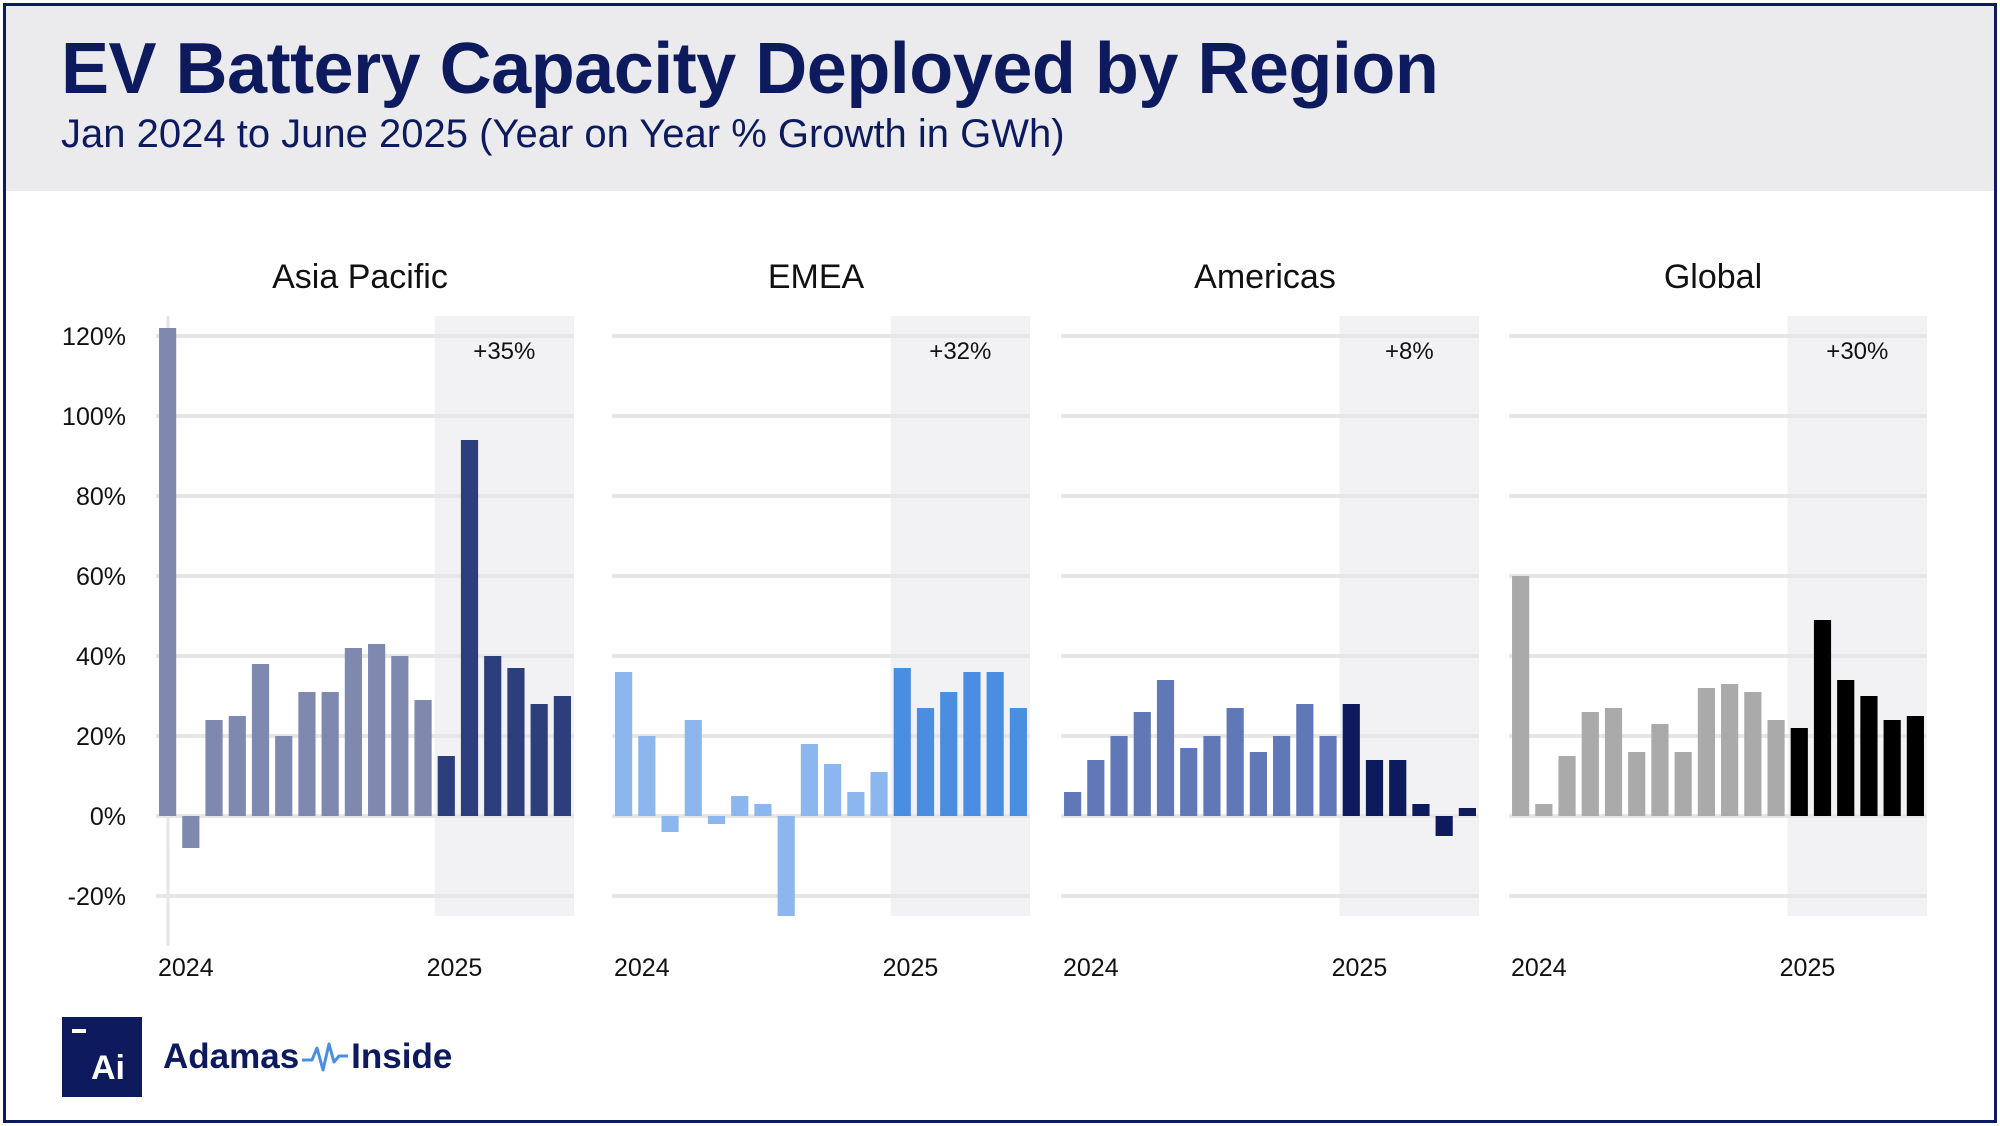  Describe the element at coordinates (1857, 351) in the screenshot. I see `annotation-global: +30%` at that location.